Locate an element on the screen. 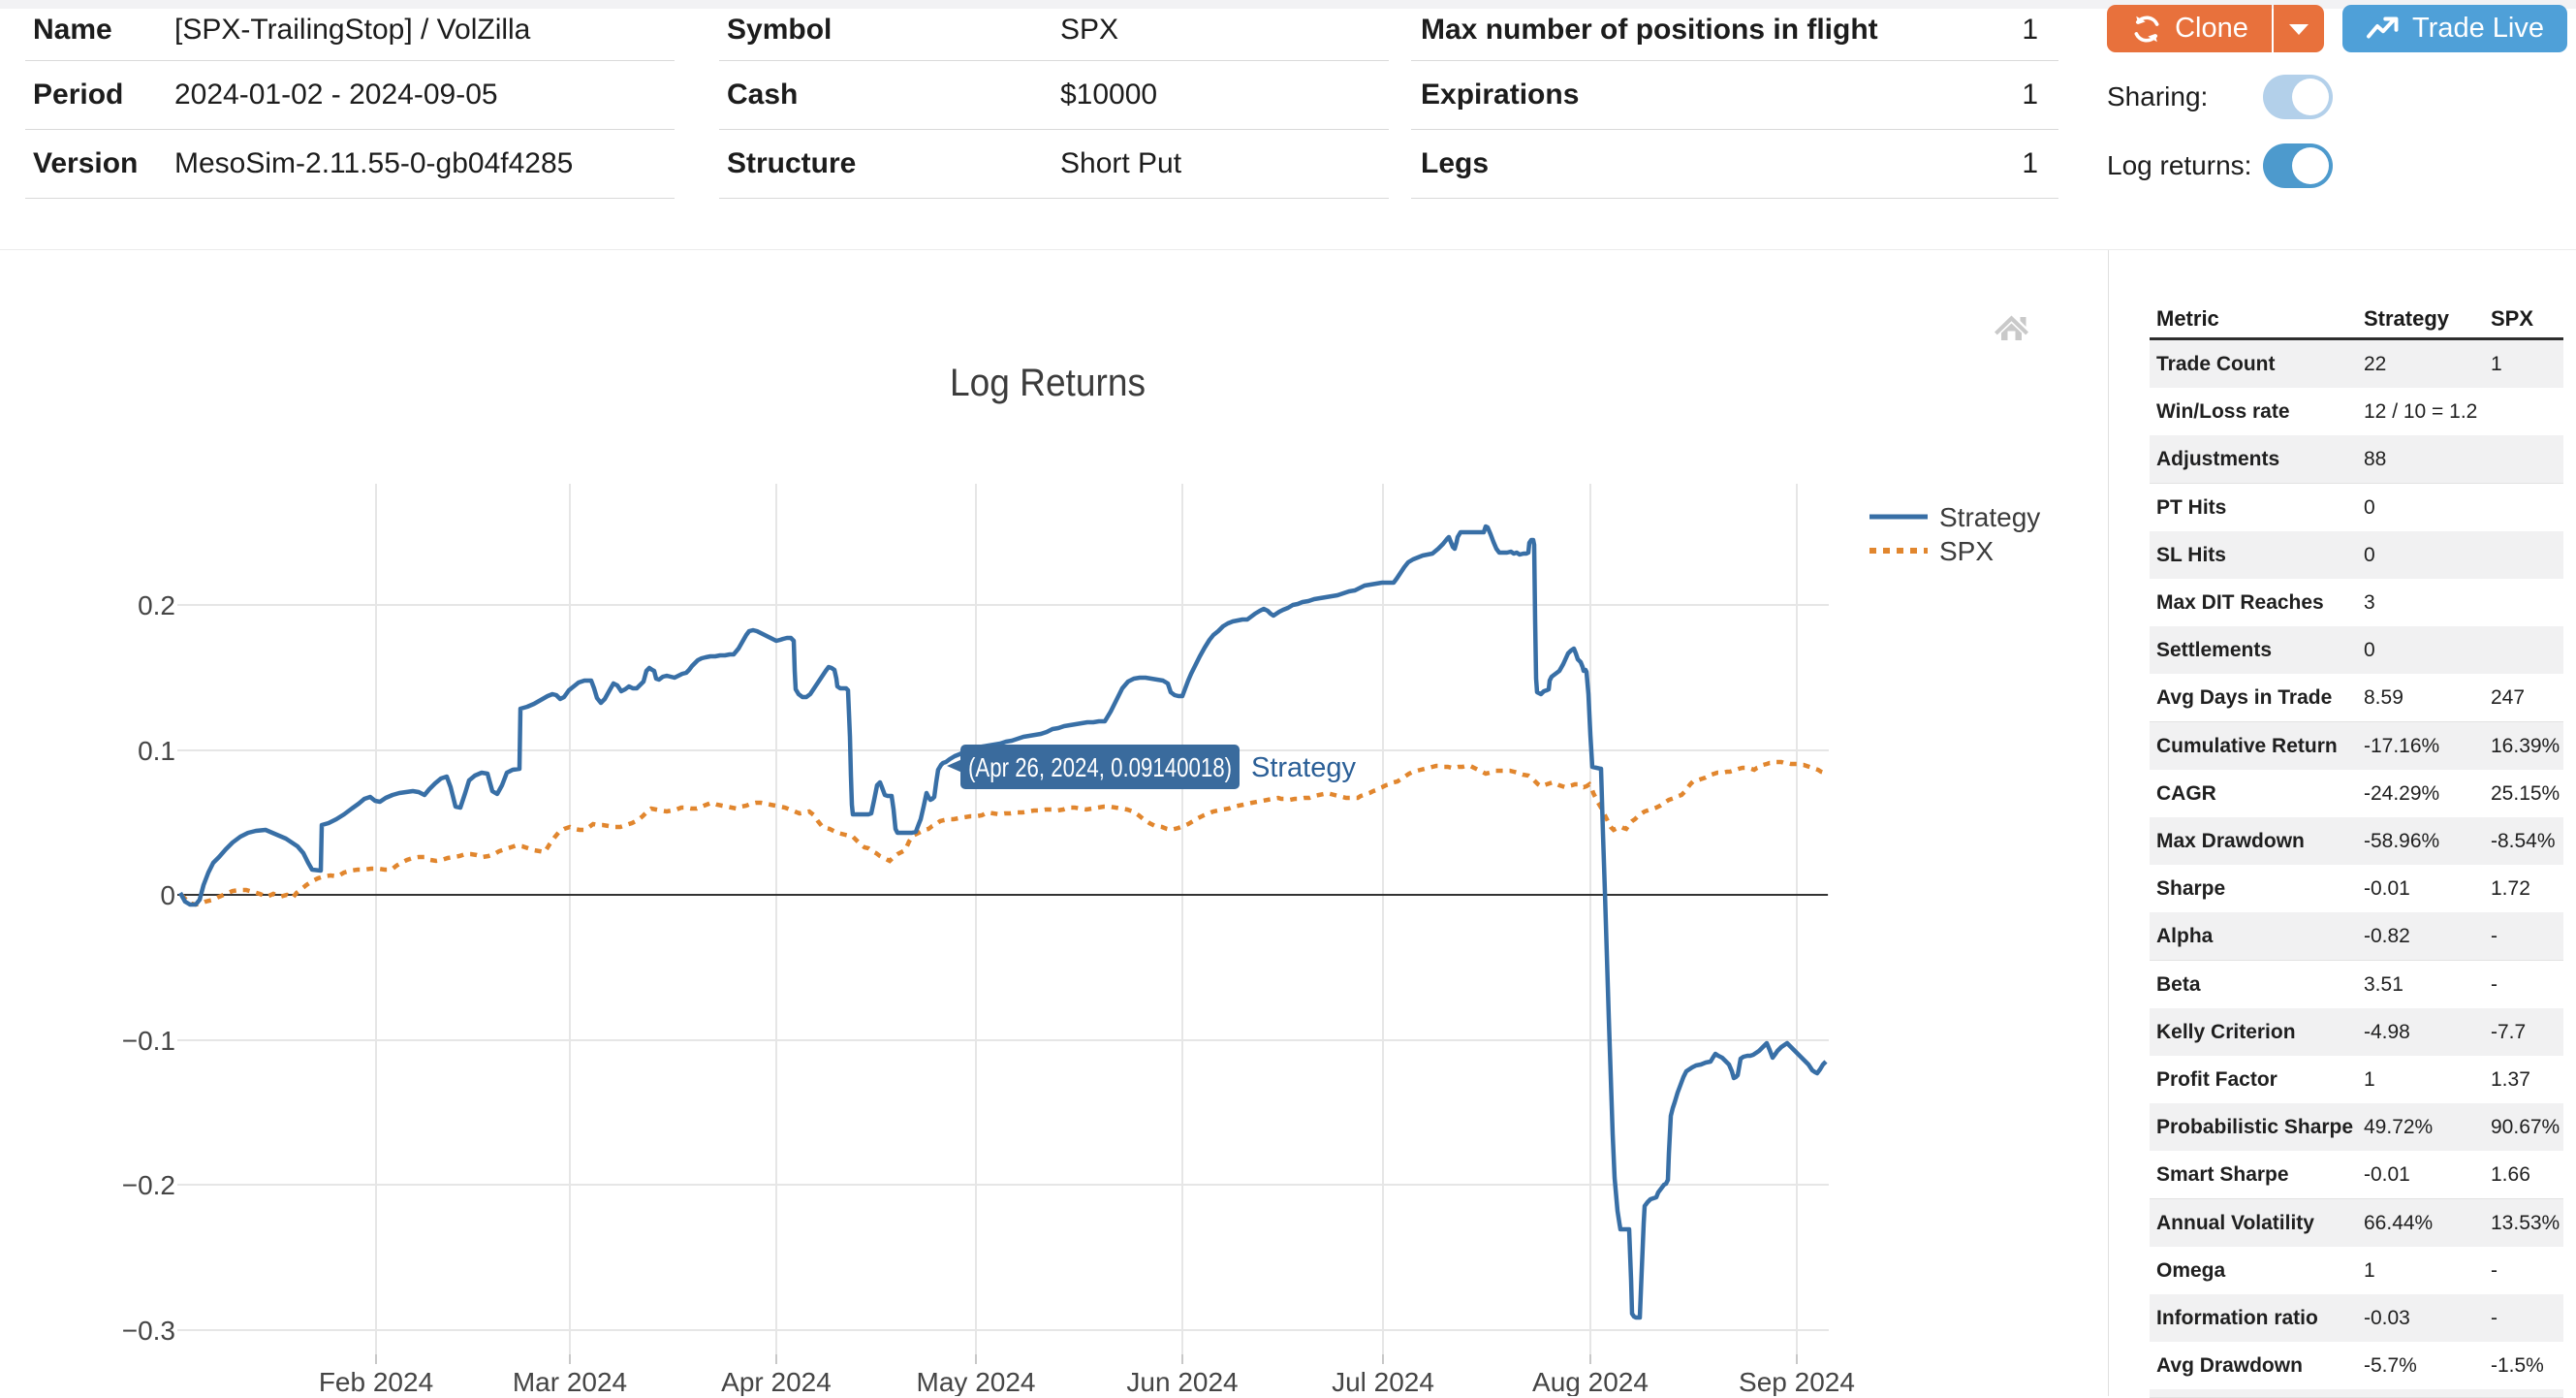 The height and width of the screenshot is (1398, 2576). svg-text: 0.1 is located at coordinates (156, 751).